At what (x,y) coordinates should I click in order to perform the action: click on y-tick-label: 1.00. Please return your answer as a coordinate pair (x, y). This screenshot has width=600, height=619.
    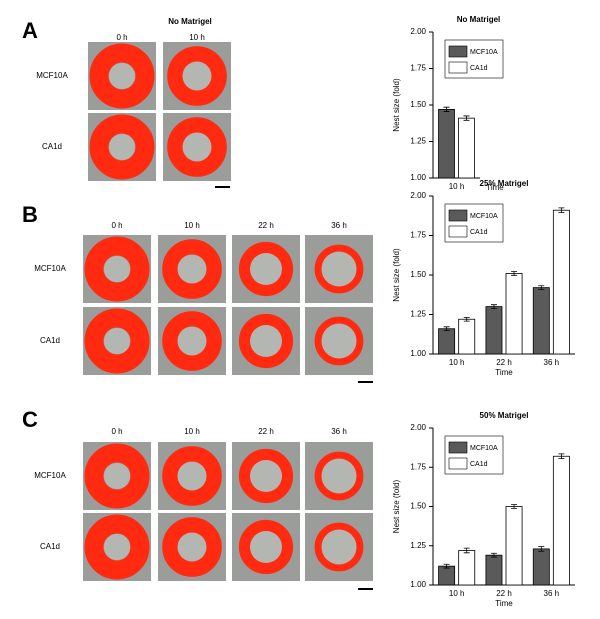
    Looking at the image, I should click on (418, 584).